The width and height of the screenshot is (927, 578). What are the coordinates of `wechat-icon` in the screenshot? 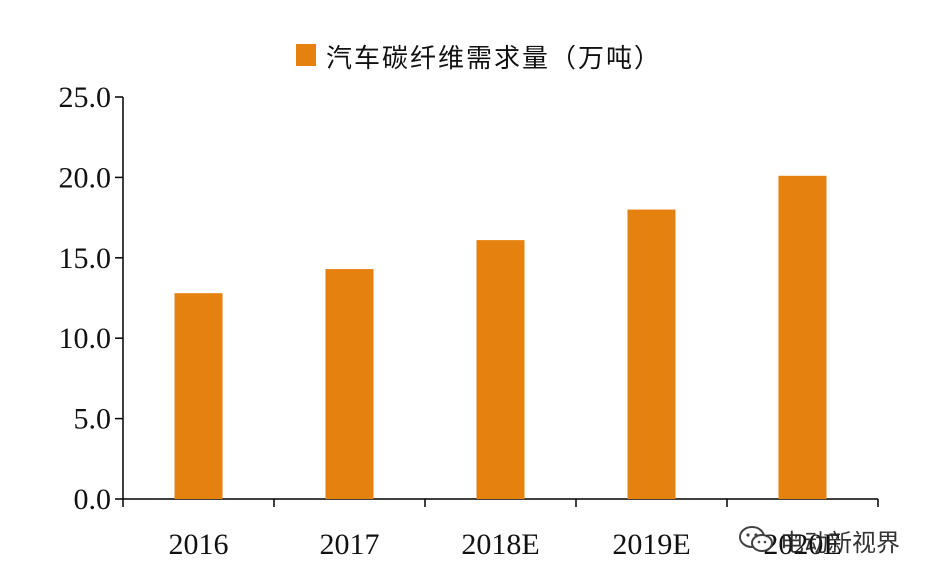 It's located at (756, 539).